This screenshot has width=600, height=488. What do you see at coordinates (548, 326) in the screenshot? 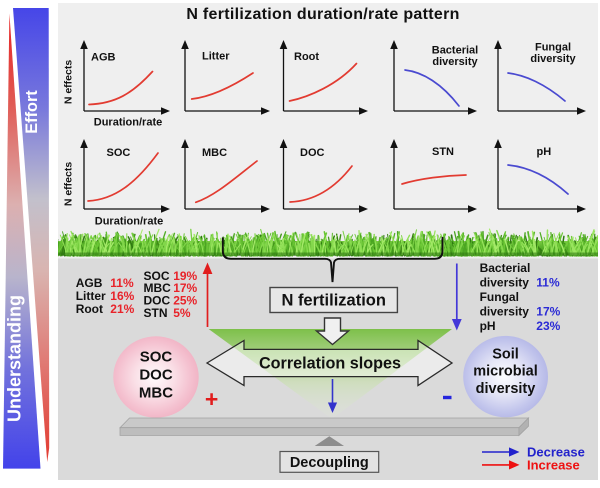
I see `svg-text: 23%` at bounding box center [548, 326].